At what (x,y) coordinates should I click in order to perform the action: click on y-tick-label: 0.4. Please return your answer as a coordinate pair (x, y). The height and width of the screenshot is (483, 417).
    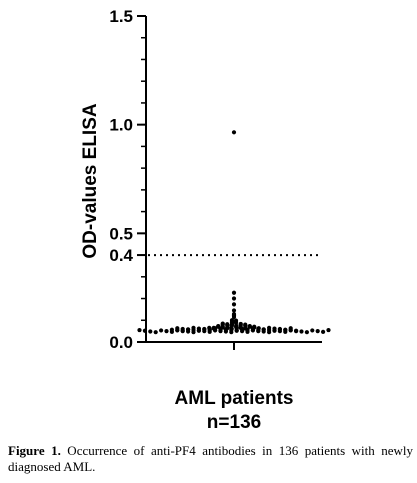
    Looking at the image, I should click on (121, 255).